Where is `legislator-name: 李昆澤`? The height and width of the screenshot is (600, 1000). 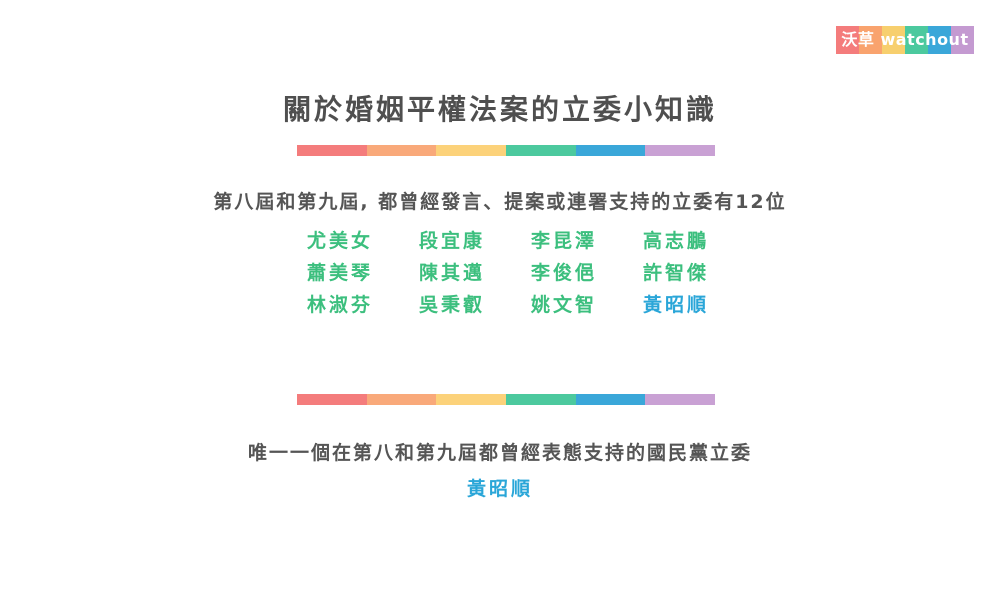 legislator-name: 李昆澤 is located at coordinates (564, 241).